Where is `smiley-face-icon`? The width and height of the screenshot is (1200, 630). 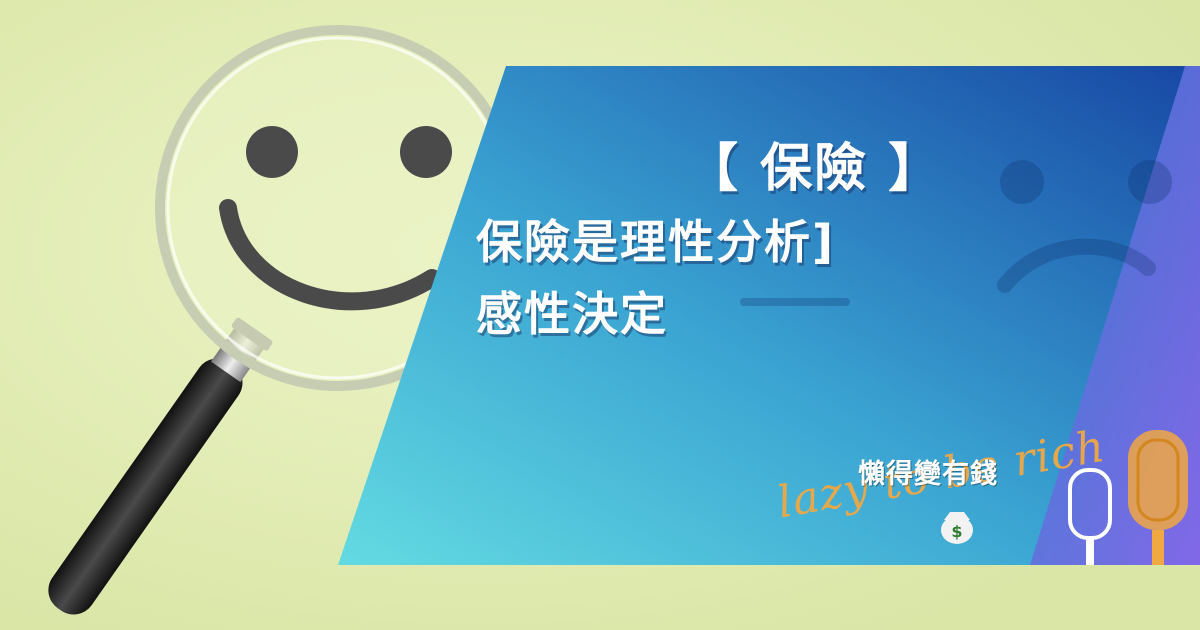
smiley-face-icon is located at coordinates (335, 218).